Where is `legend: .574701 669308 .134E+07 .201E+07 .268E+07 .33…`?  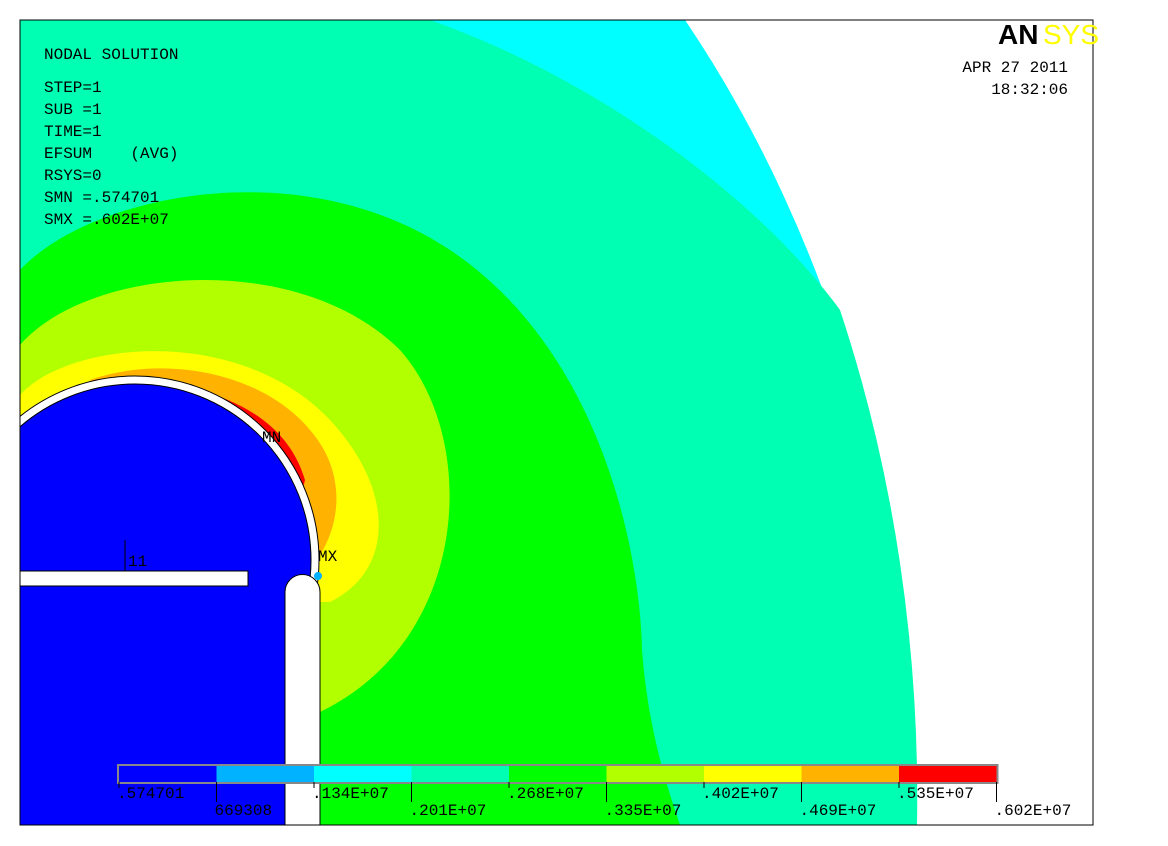
legend: .574701 669308 .134E+07 .201E+07 .268E+07 .33… is located at coordinates (594, 792).